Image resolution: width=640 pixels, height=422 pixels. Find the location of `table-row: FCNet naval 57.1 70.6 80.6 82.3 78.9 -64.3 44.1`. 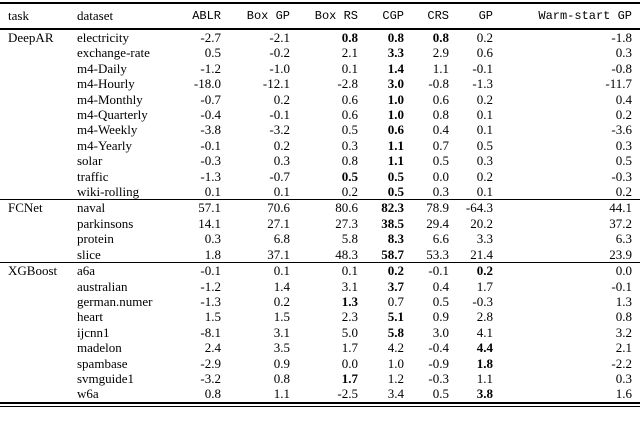

table-row: FCNet naval 57.1 70.6 80.6 82.3 78.9 -64.3 44.1 is located at coordinates (320, 207).